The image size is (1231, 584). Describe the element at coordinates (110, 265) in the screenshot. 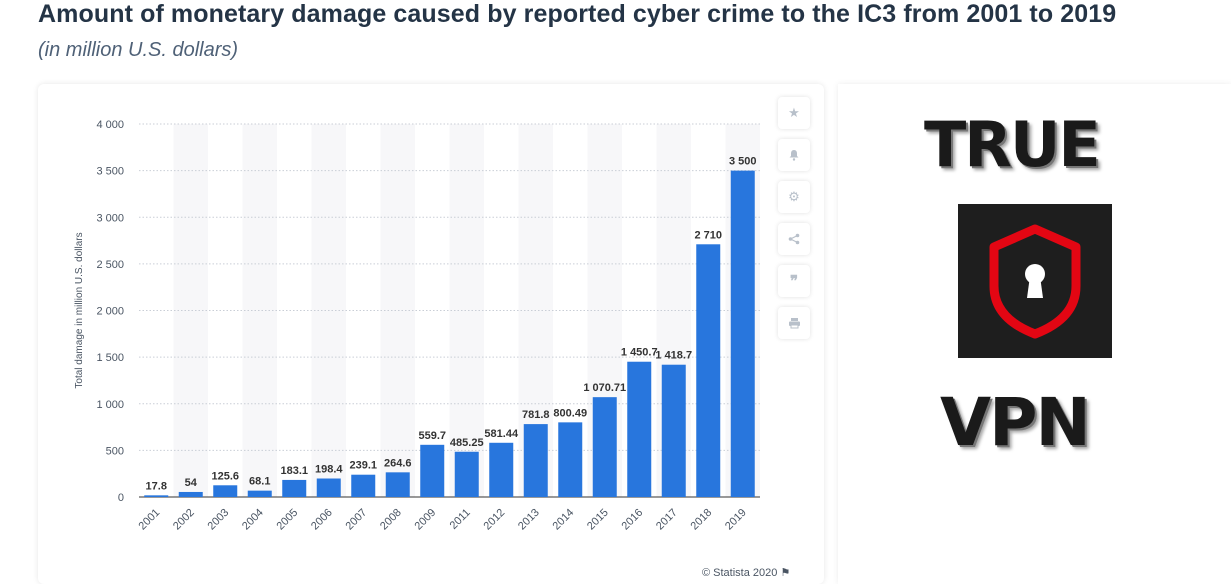

I see `y-tick-label: 2 500` at that location.